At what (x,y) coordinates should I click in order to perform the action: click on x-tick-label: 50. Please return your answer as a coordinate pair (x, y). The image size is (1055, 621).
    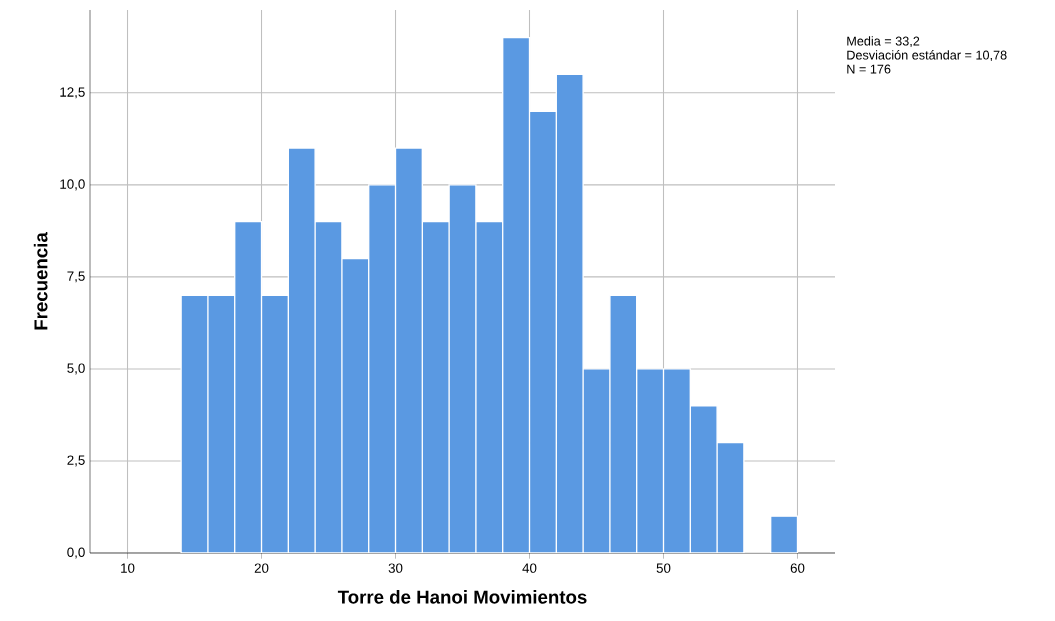
    Looking at the image, I should click on (663, 568).